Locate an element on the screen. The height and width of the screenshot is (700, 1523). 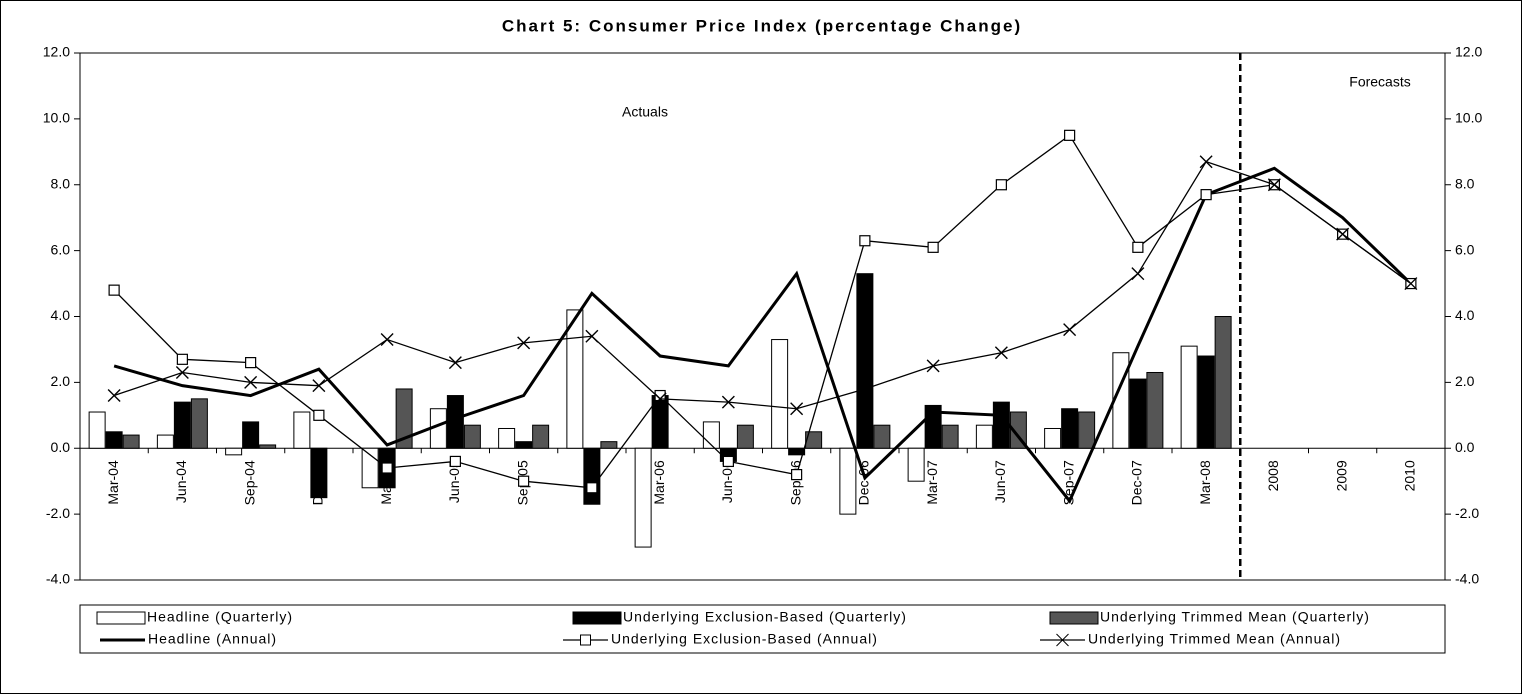
y-tick-label: -4.0 is located at coordinates (58, 579).